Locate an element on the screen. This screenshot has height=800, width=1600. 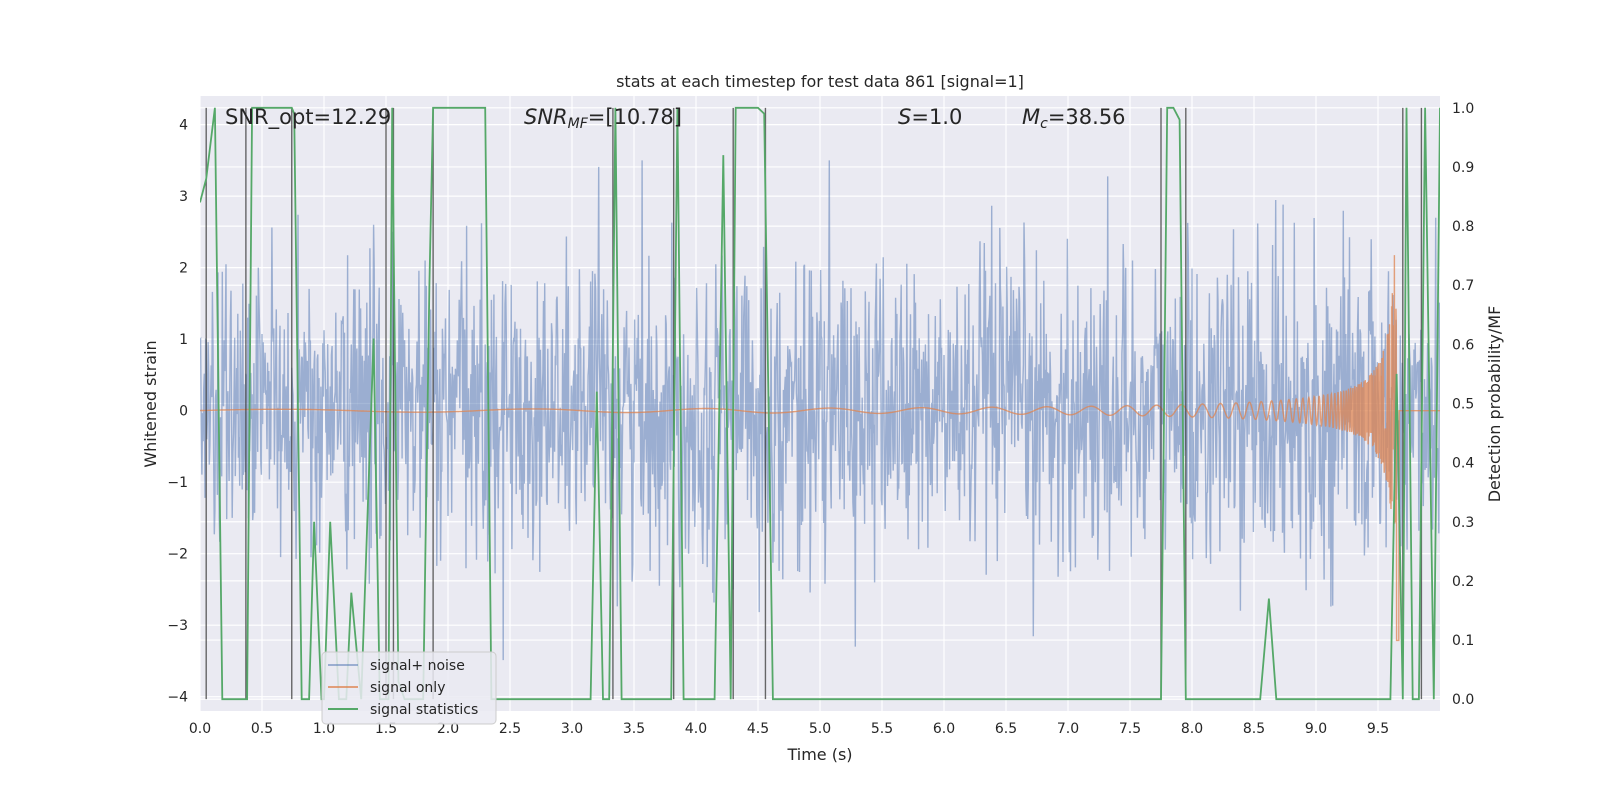
annotation-snr-mf-sub: MF is located at coordinates (578, 124).